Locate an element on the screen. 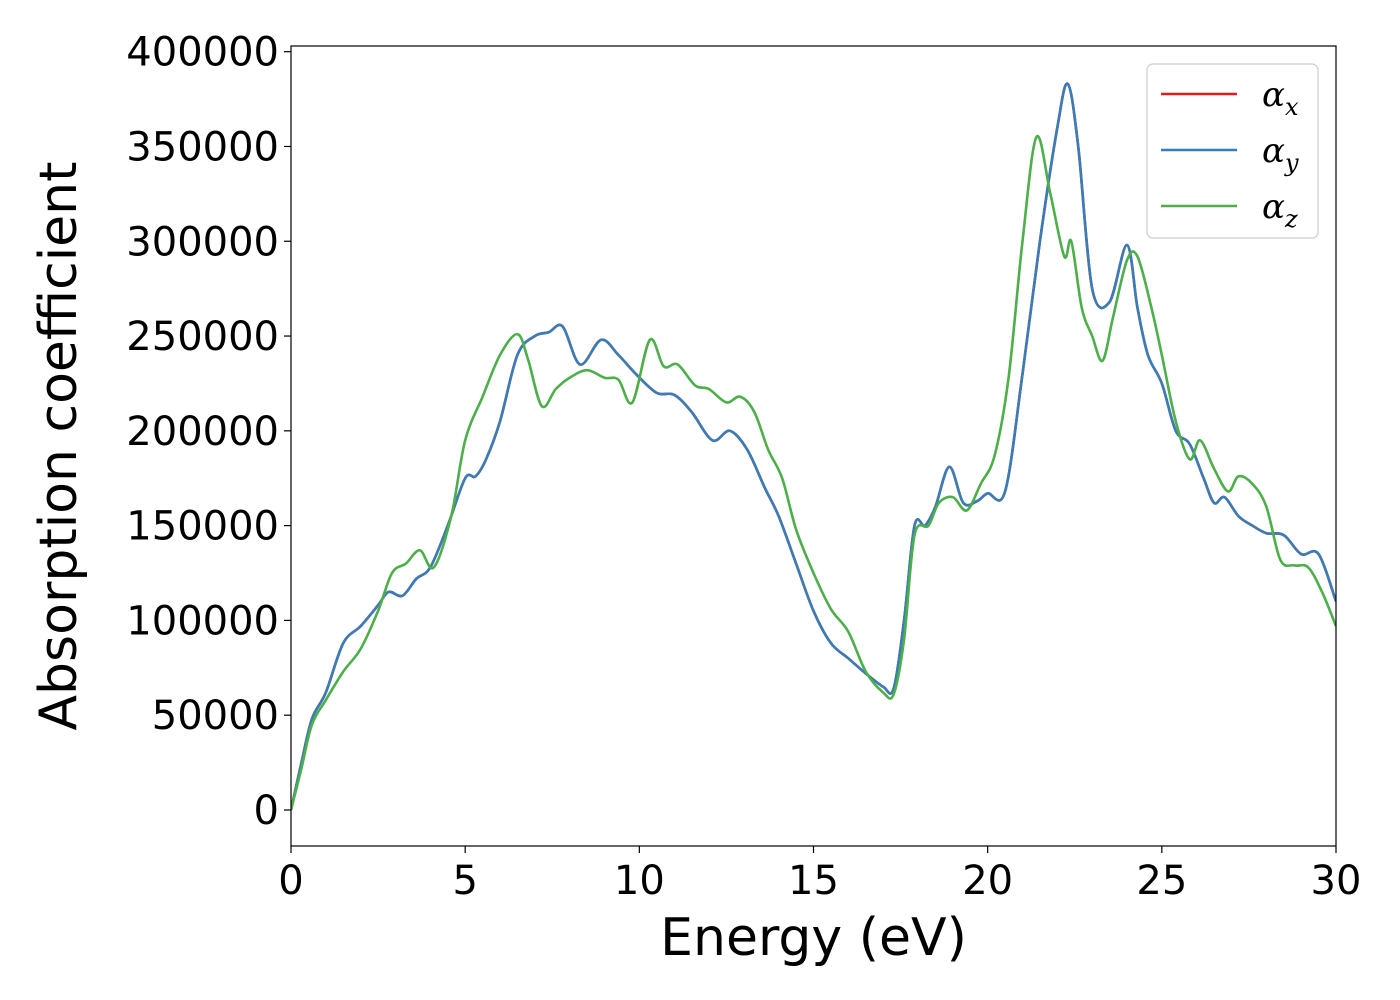 This screenshot has width=1400, height=1000. y-axis-label: Absorption coefficient is located at coordinates (59, 445).